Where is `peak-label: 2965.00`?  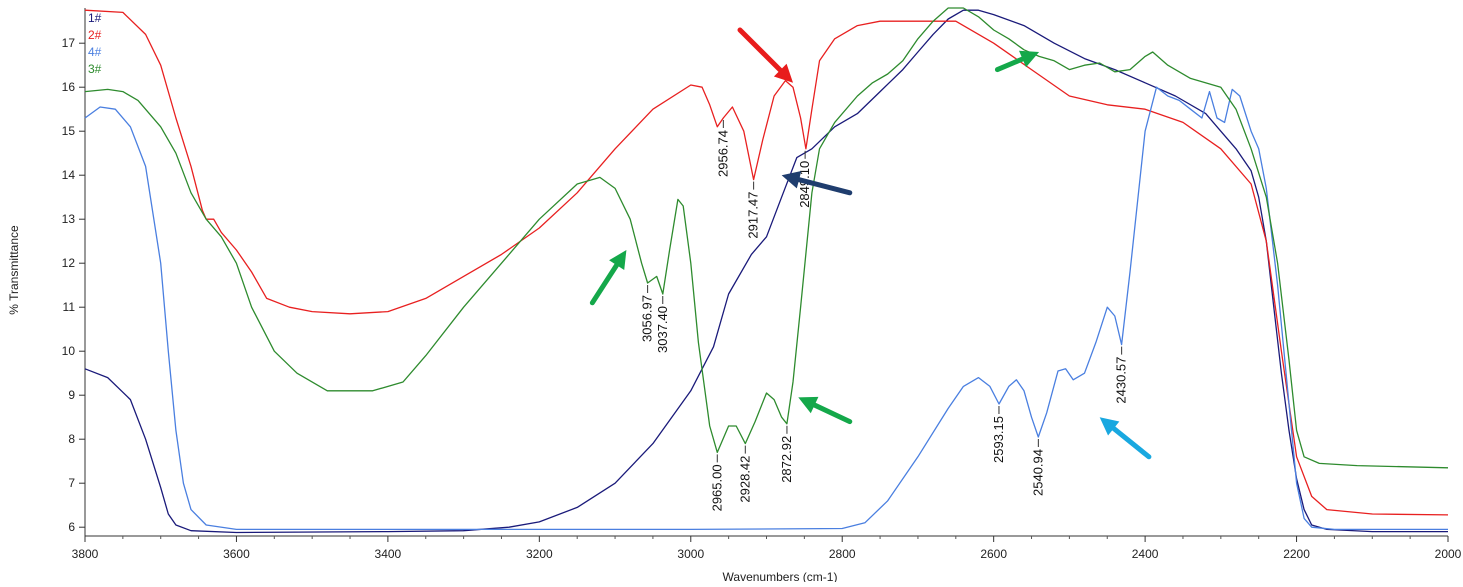
peak-label: 2965.00 is located at coordinates (716, 487).